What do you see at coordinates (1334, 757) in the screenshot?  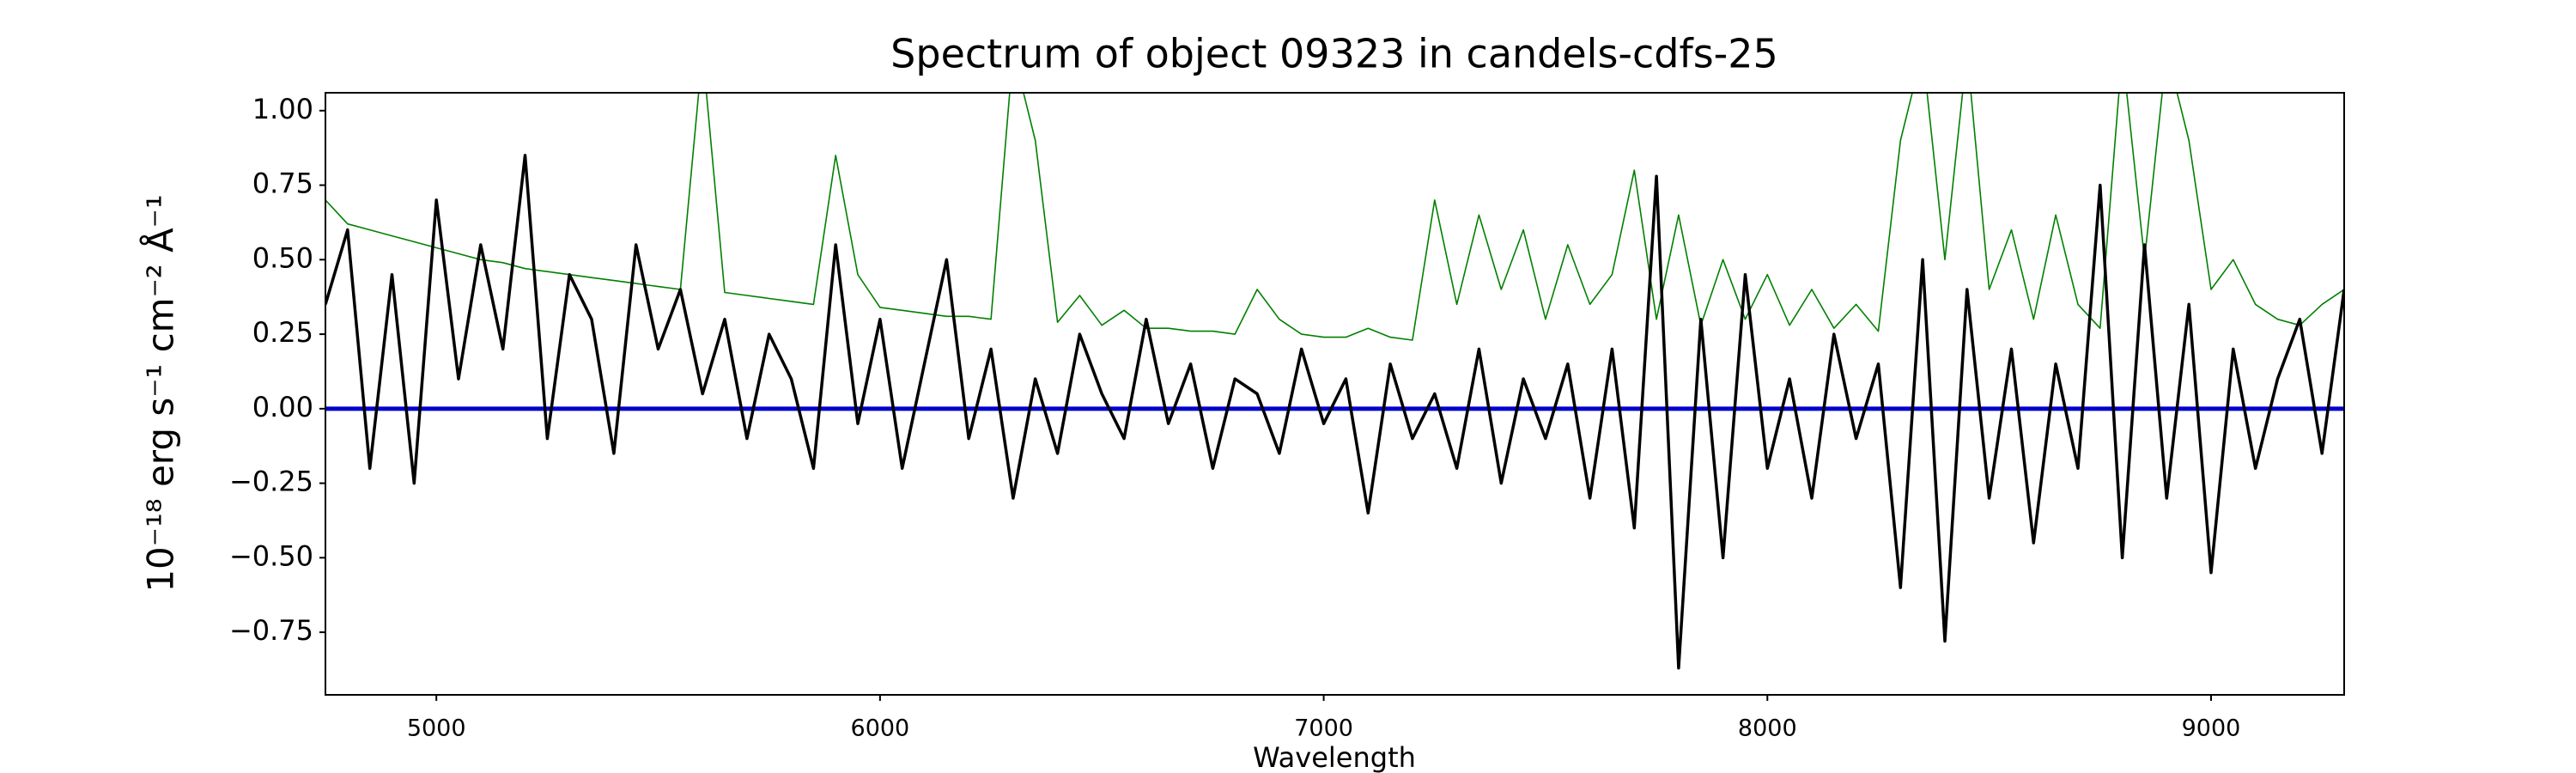 I see `x-axis-label: Wavelength` at bounding box center [1334, 757].